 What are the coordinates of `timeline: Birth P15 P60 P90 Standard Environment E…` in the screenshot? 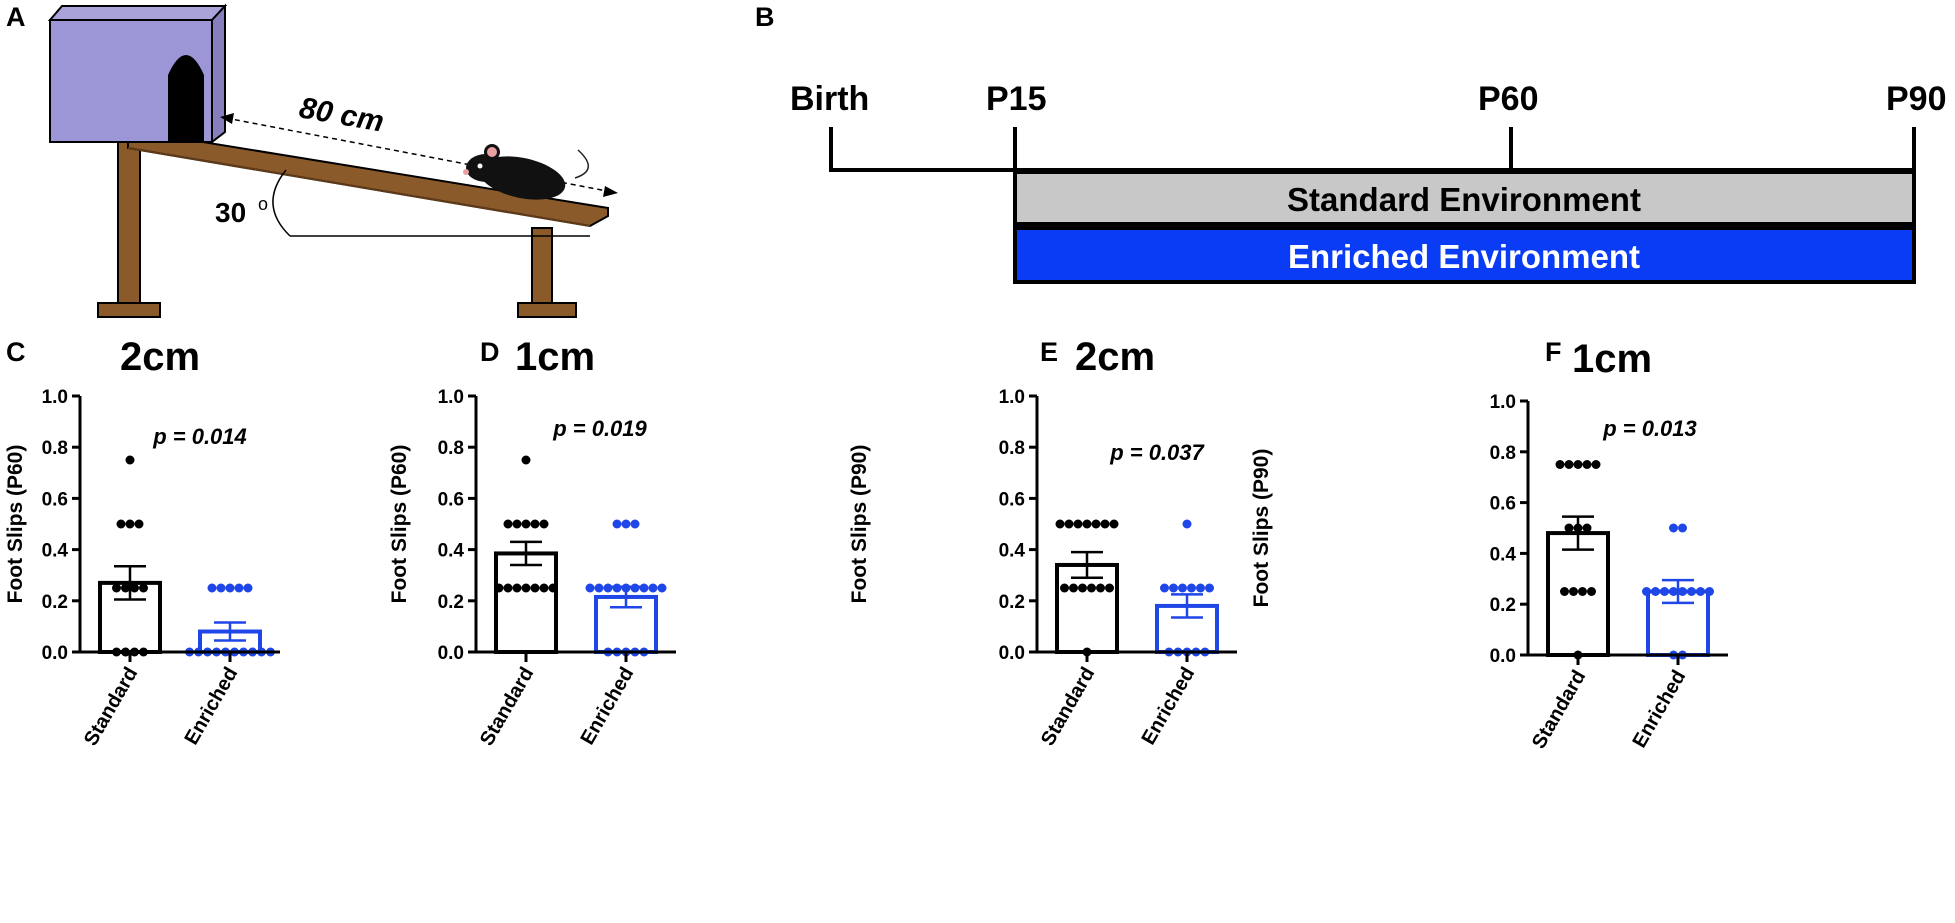 It's located at (1368, 182).